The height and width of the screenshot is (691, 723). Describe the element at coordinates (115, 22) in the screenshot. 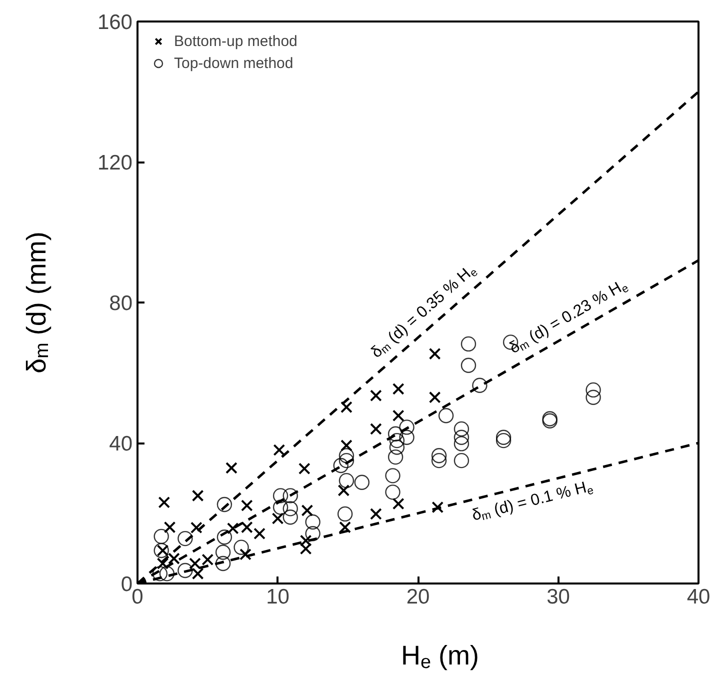

I see `y-tick-label: 160` at that location.